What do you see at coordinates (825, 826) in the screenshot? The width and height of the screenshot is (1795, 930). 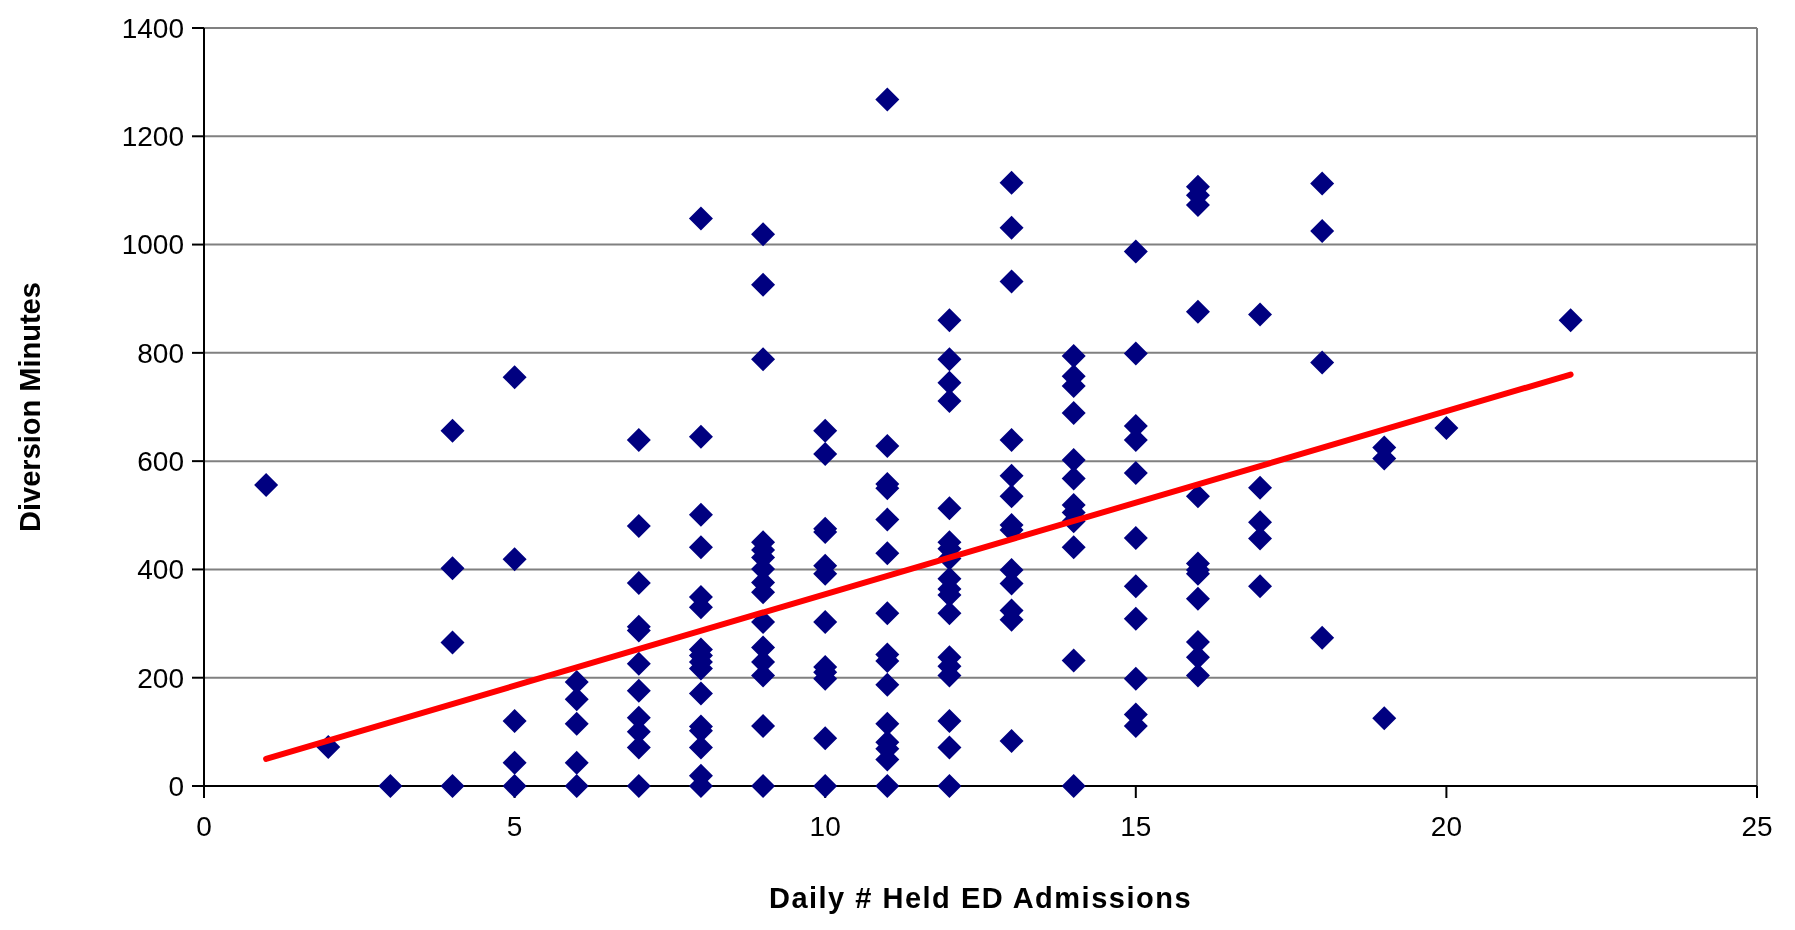 I see `x-tick-label: 10` at bounding box center [825, 826].